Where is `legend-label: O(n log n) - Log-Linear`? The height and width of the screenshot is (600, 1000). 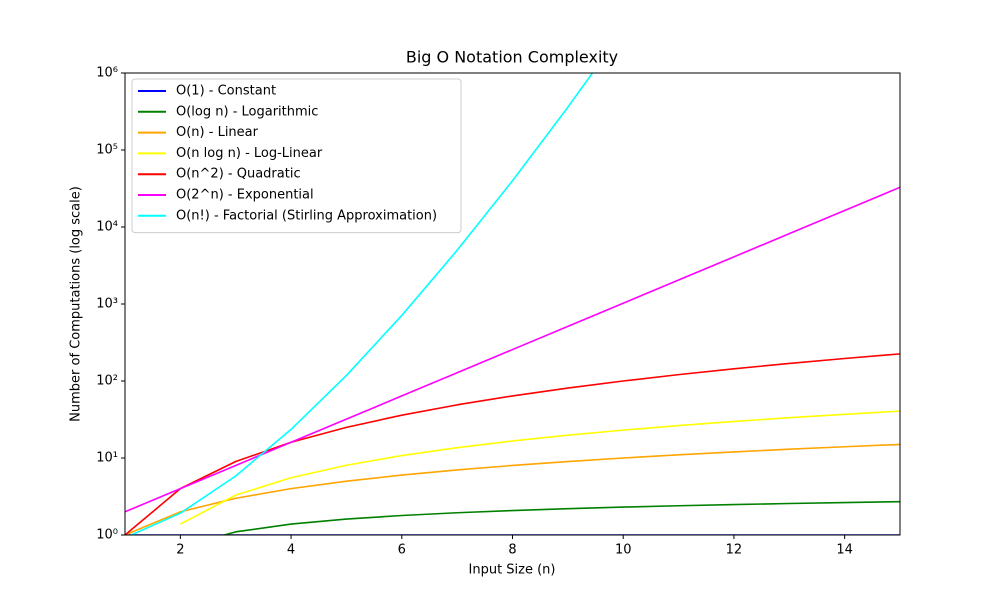
legend-label: O(n log n) - Log-Linear is located at coordinates (249, 153).